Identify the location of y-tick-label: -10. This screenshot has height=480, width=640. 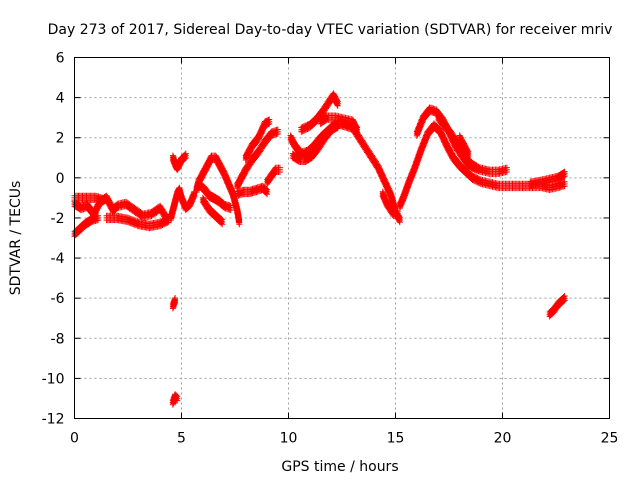
(53, 379).